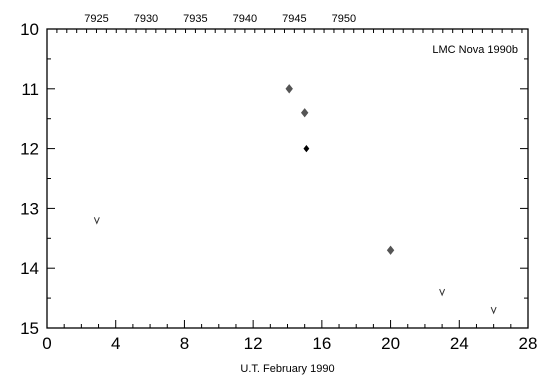 The image size is (544, 378). I want to click on y-tick-label: 14, so click(29, 268).